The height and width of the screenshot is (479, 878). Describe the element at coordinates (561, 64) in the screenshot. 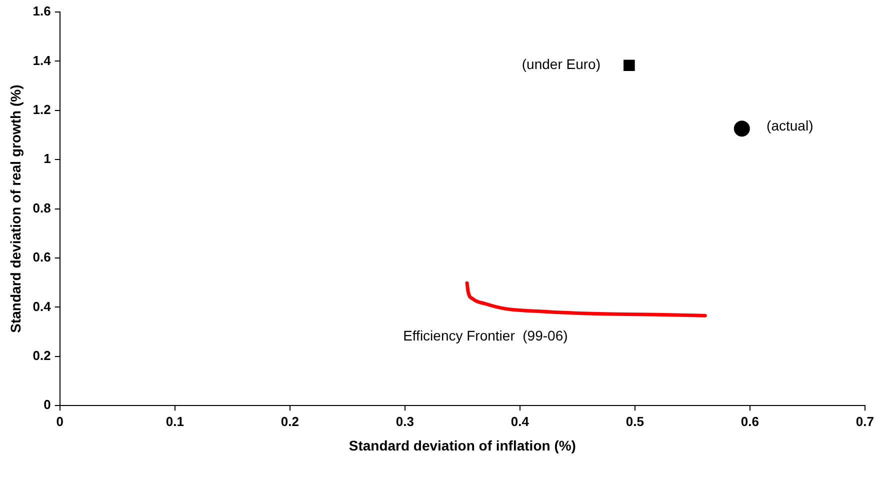

I see `annotation: (under Euro)` at that location.